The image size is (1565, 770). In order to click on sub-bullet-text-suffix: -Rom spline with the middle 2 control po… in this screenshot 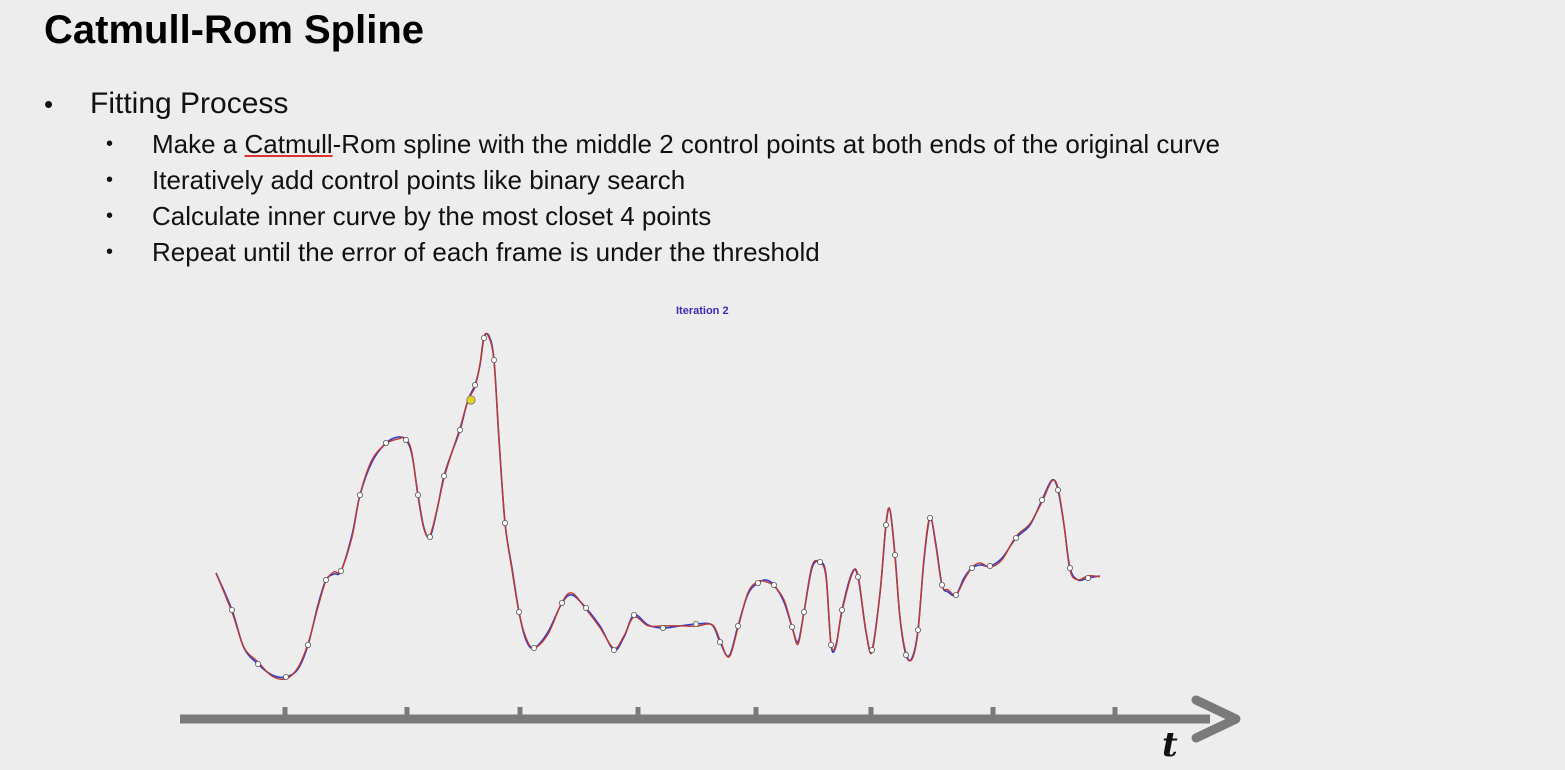, I will do `click(776, 144)`.